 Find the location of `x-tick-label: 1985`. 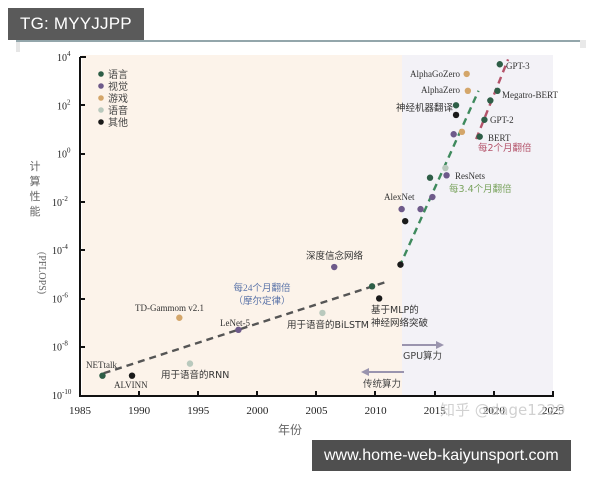

x-tick-label: 1985 is located at coordinates (80, 411).